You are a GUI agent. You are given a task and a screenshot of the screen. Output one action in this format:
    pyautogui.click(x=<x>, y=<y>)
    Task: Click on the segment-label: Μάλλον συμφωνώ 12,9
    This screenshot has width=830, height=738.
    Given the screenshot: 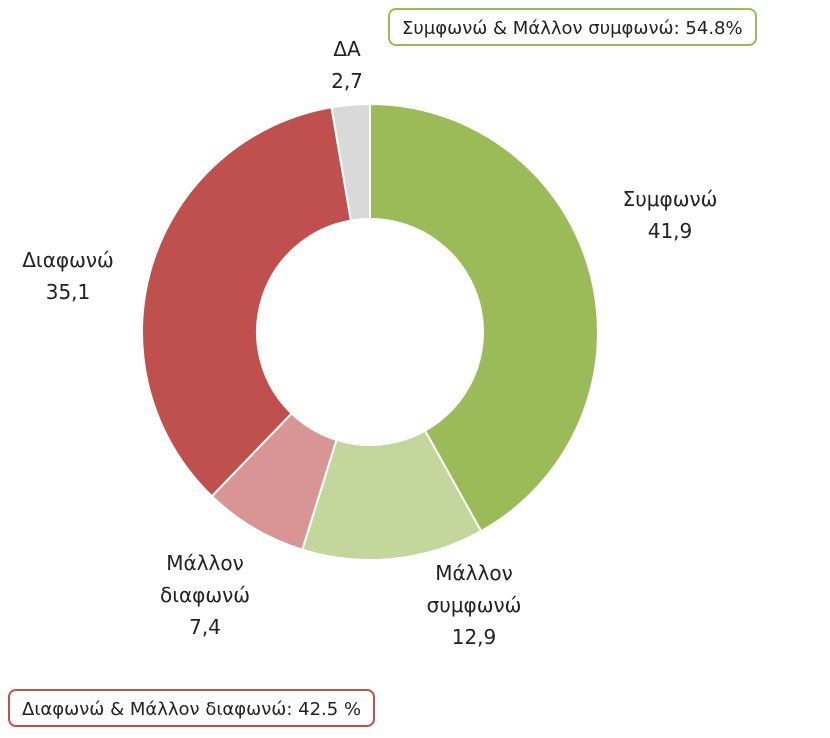 What is the action you would take?
    pyautogui.click(x=474, y=605)
    